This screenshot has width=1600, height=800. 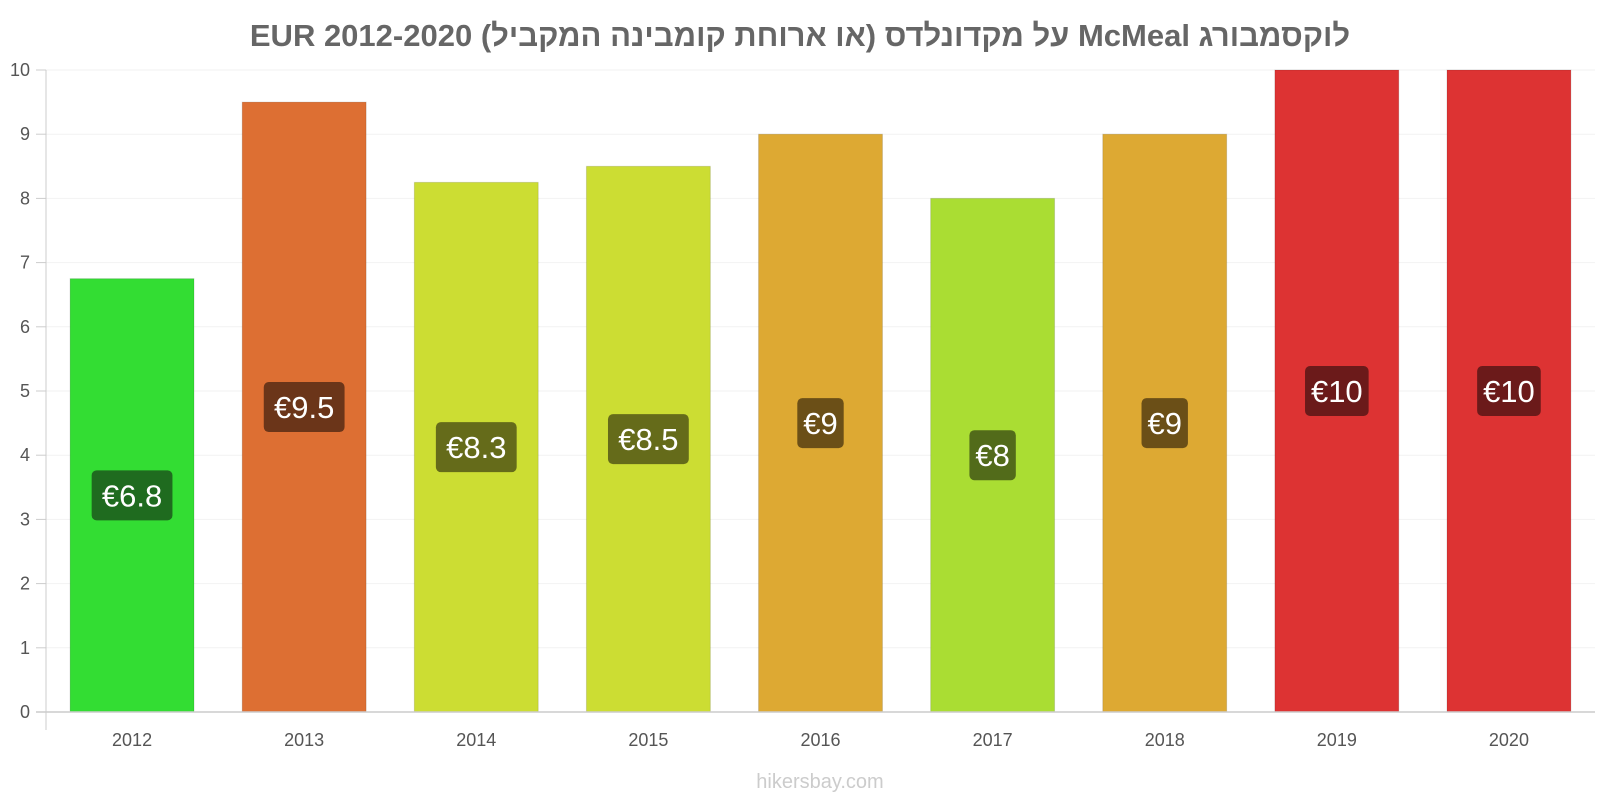 I want to click on y-axis-ticks: 0 1 2 3 4 5 6 7 8 9 10, so click(x=28, y=391).